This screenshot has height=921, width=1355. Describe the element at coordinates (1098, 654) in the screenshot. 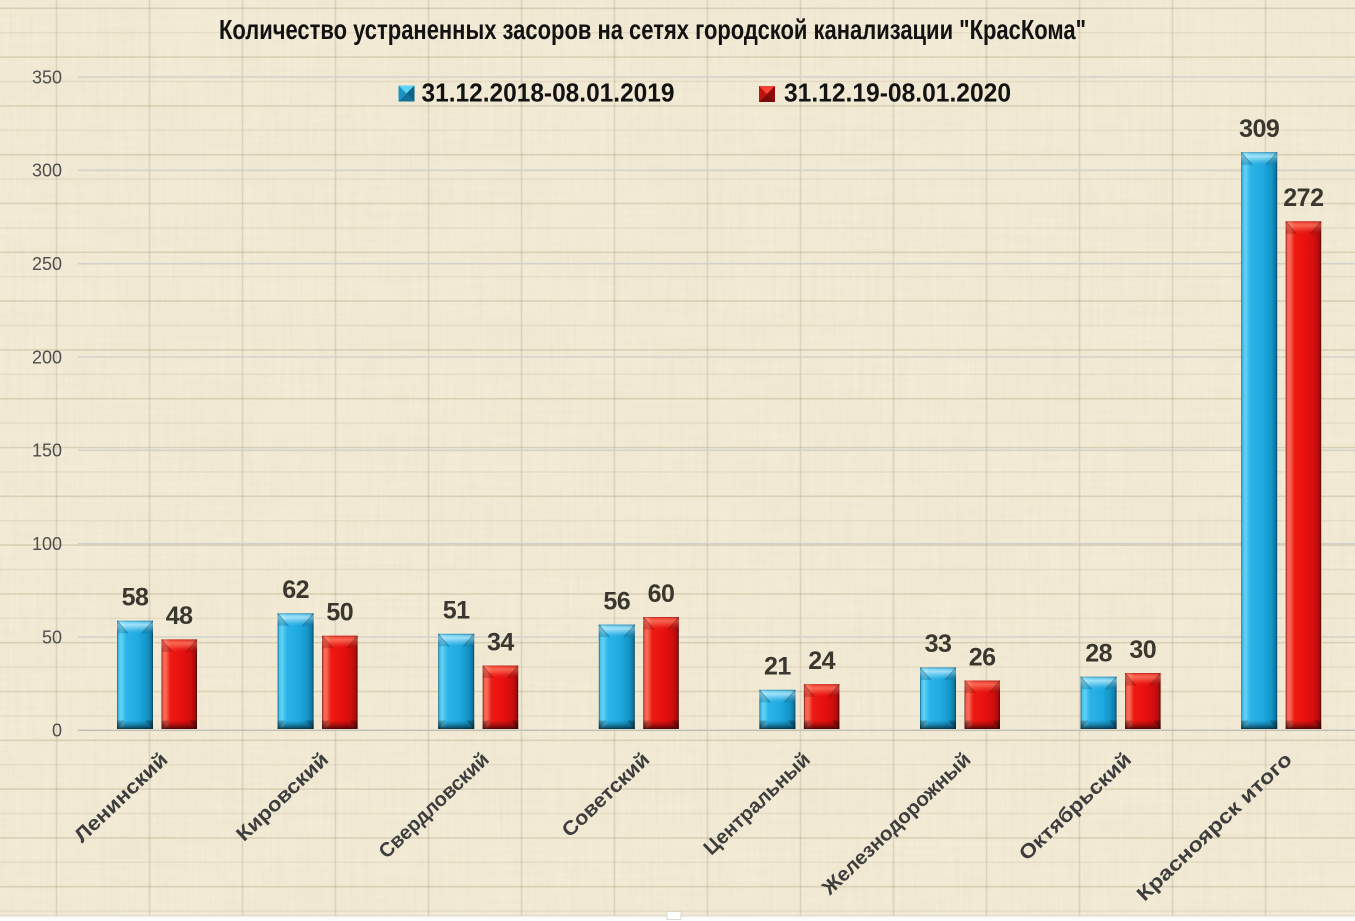

I see `svg-text: 28` at that location.